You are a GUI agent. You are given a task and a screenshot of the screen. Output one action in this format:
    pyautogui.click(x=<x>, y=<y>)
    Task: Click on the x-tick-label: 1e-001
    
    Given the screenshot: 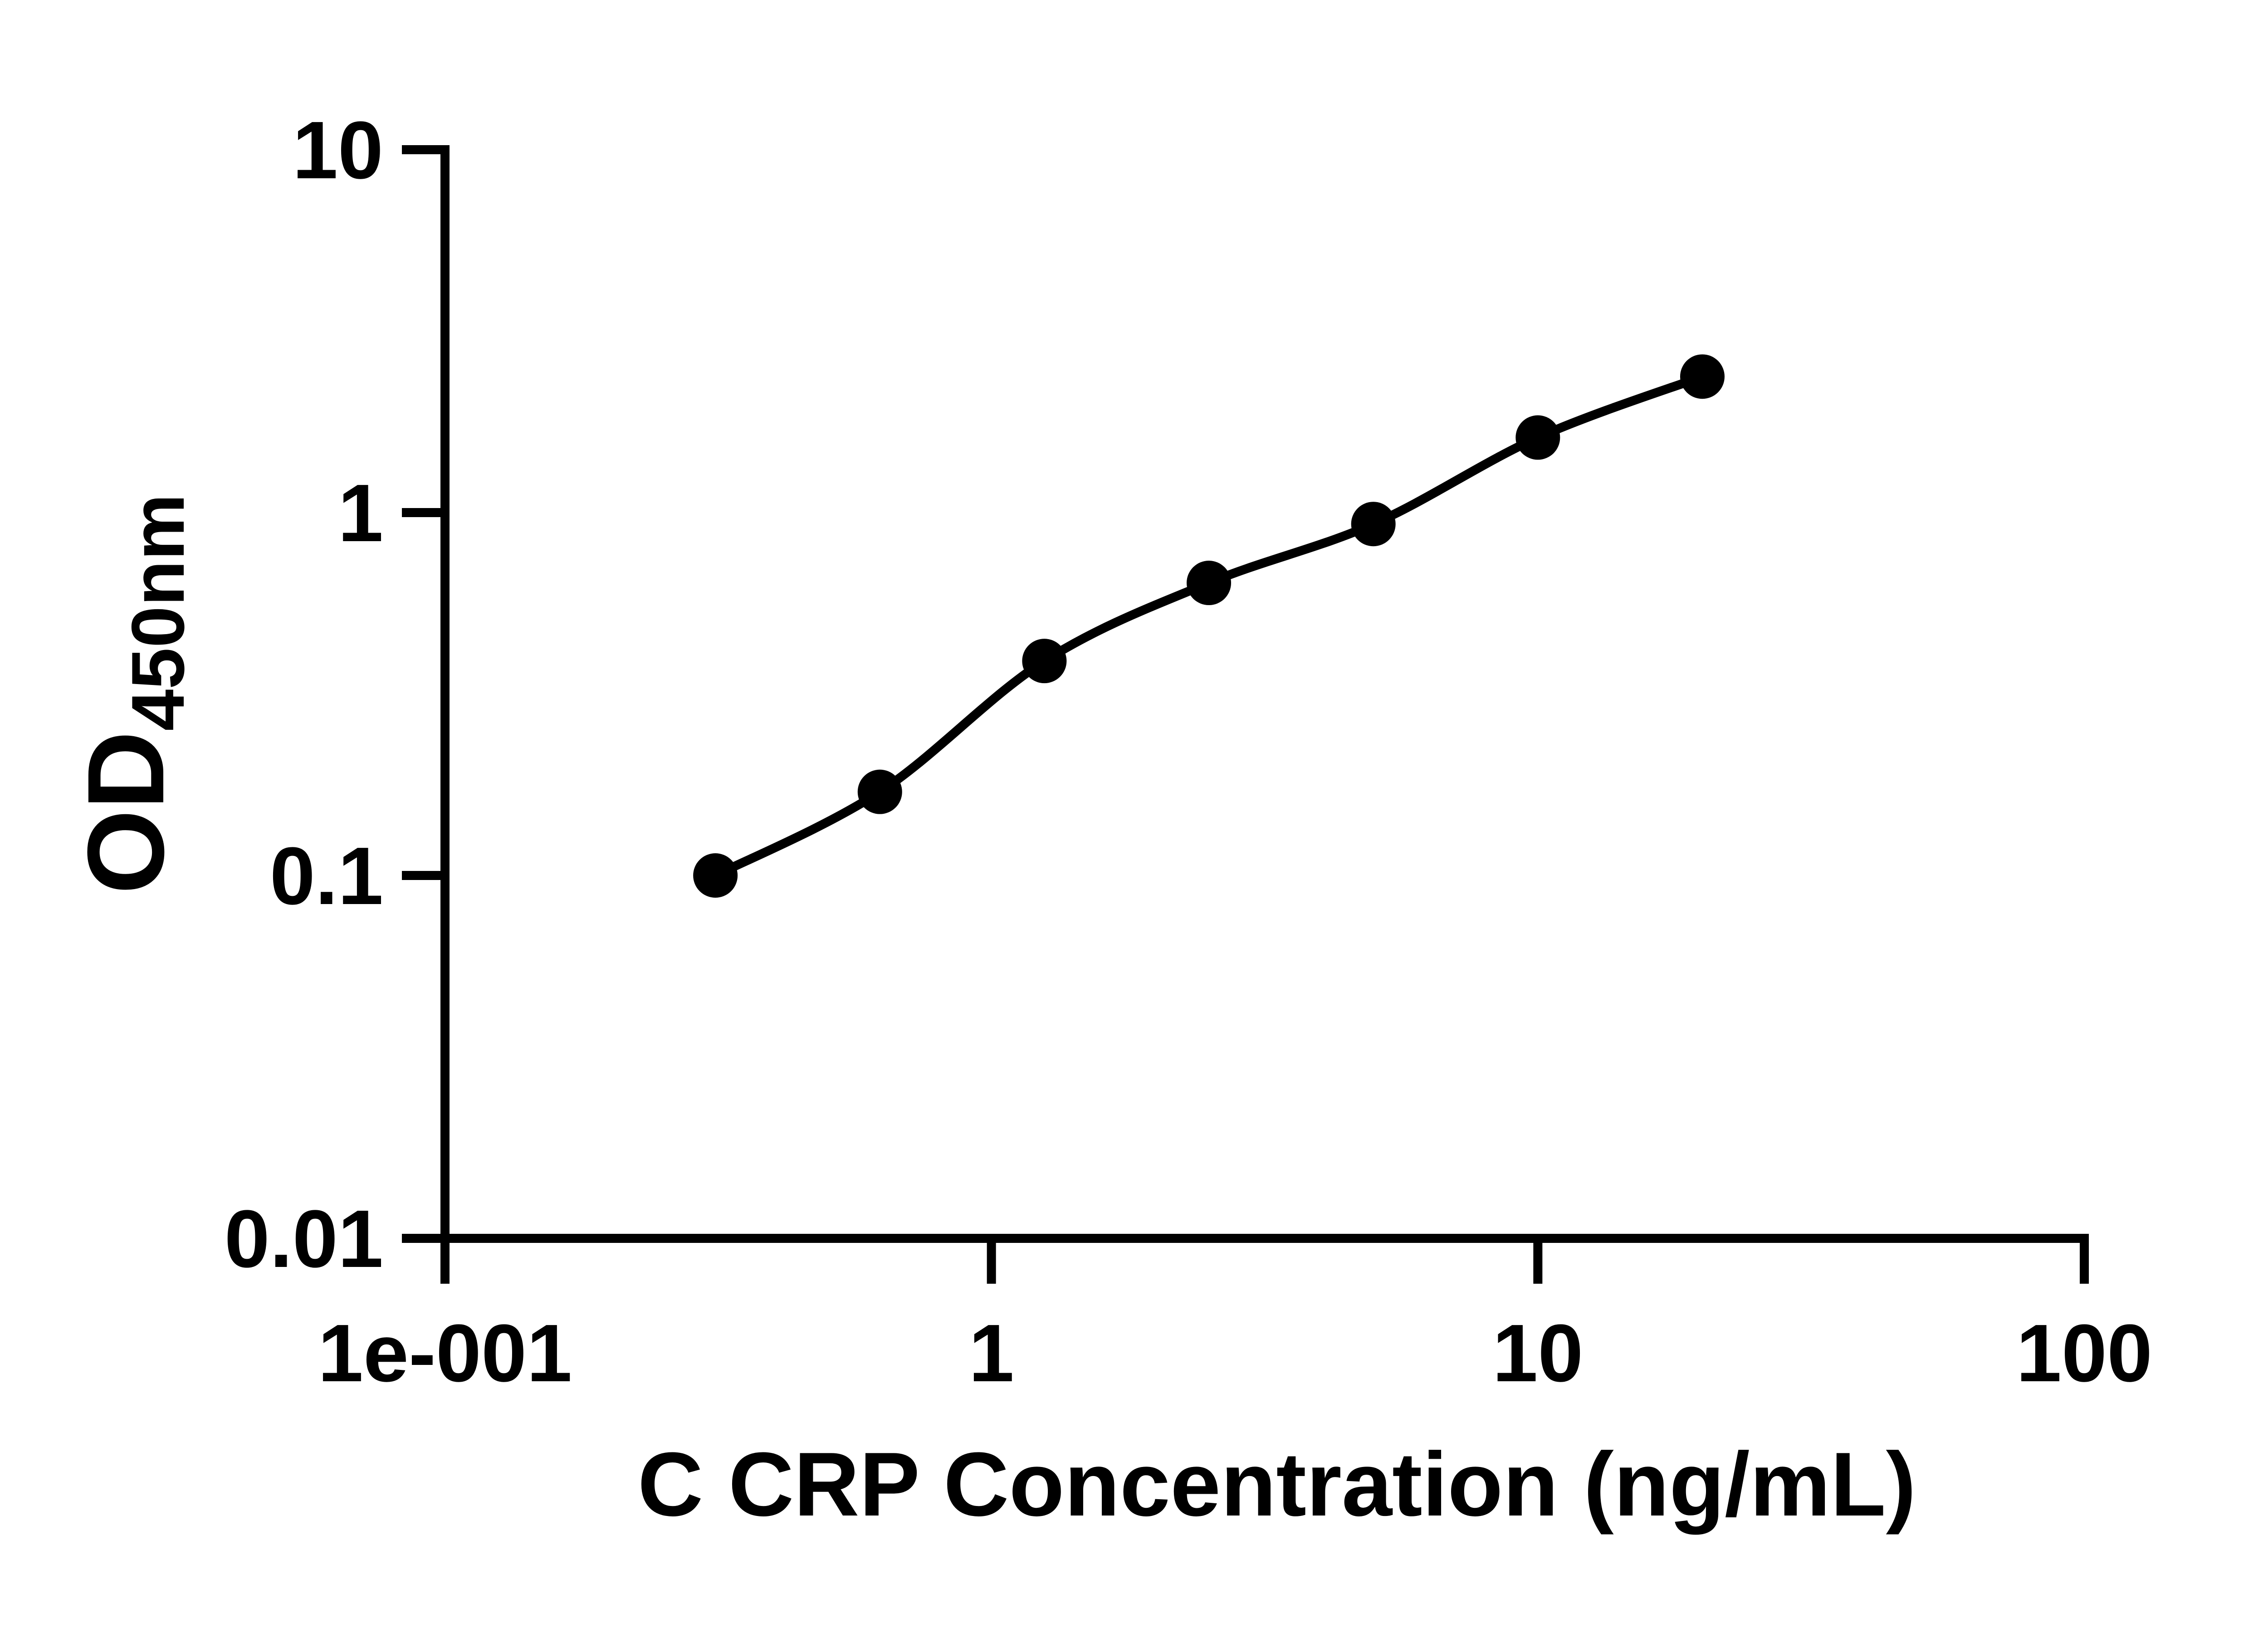 What is the action you would take?
    pyautogui.click(x=445, y=1353)
    